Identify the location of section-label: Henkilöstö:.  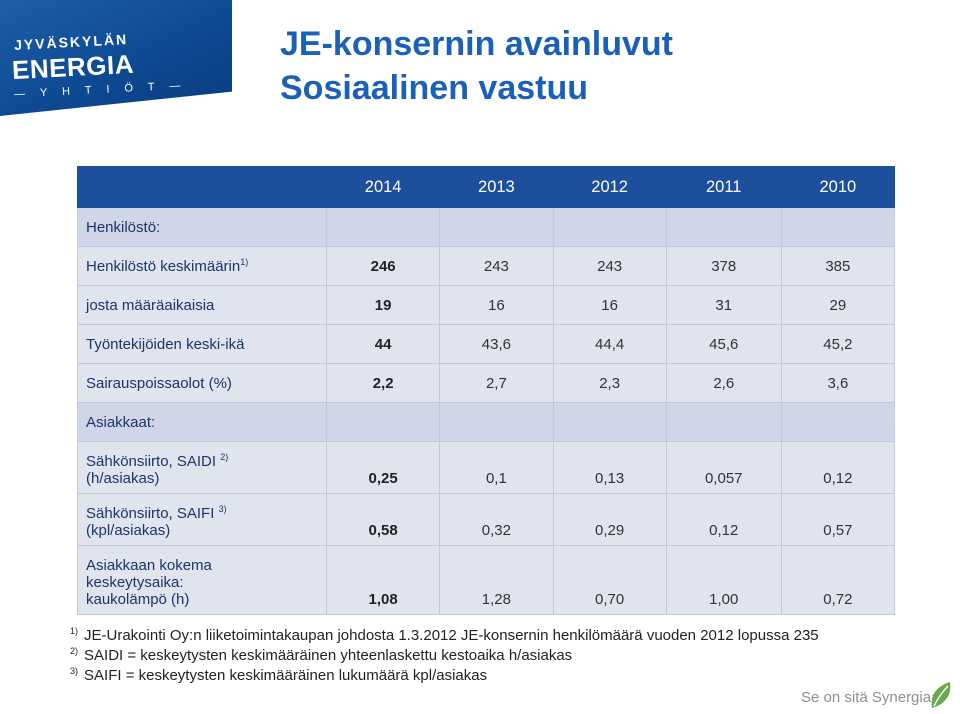
(202, 227).